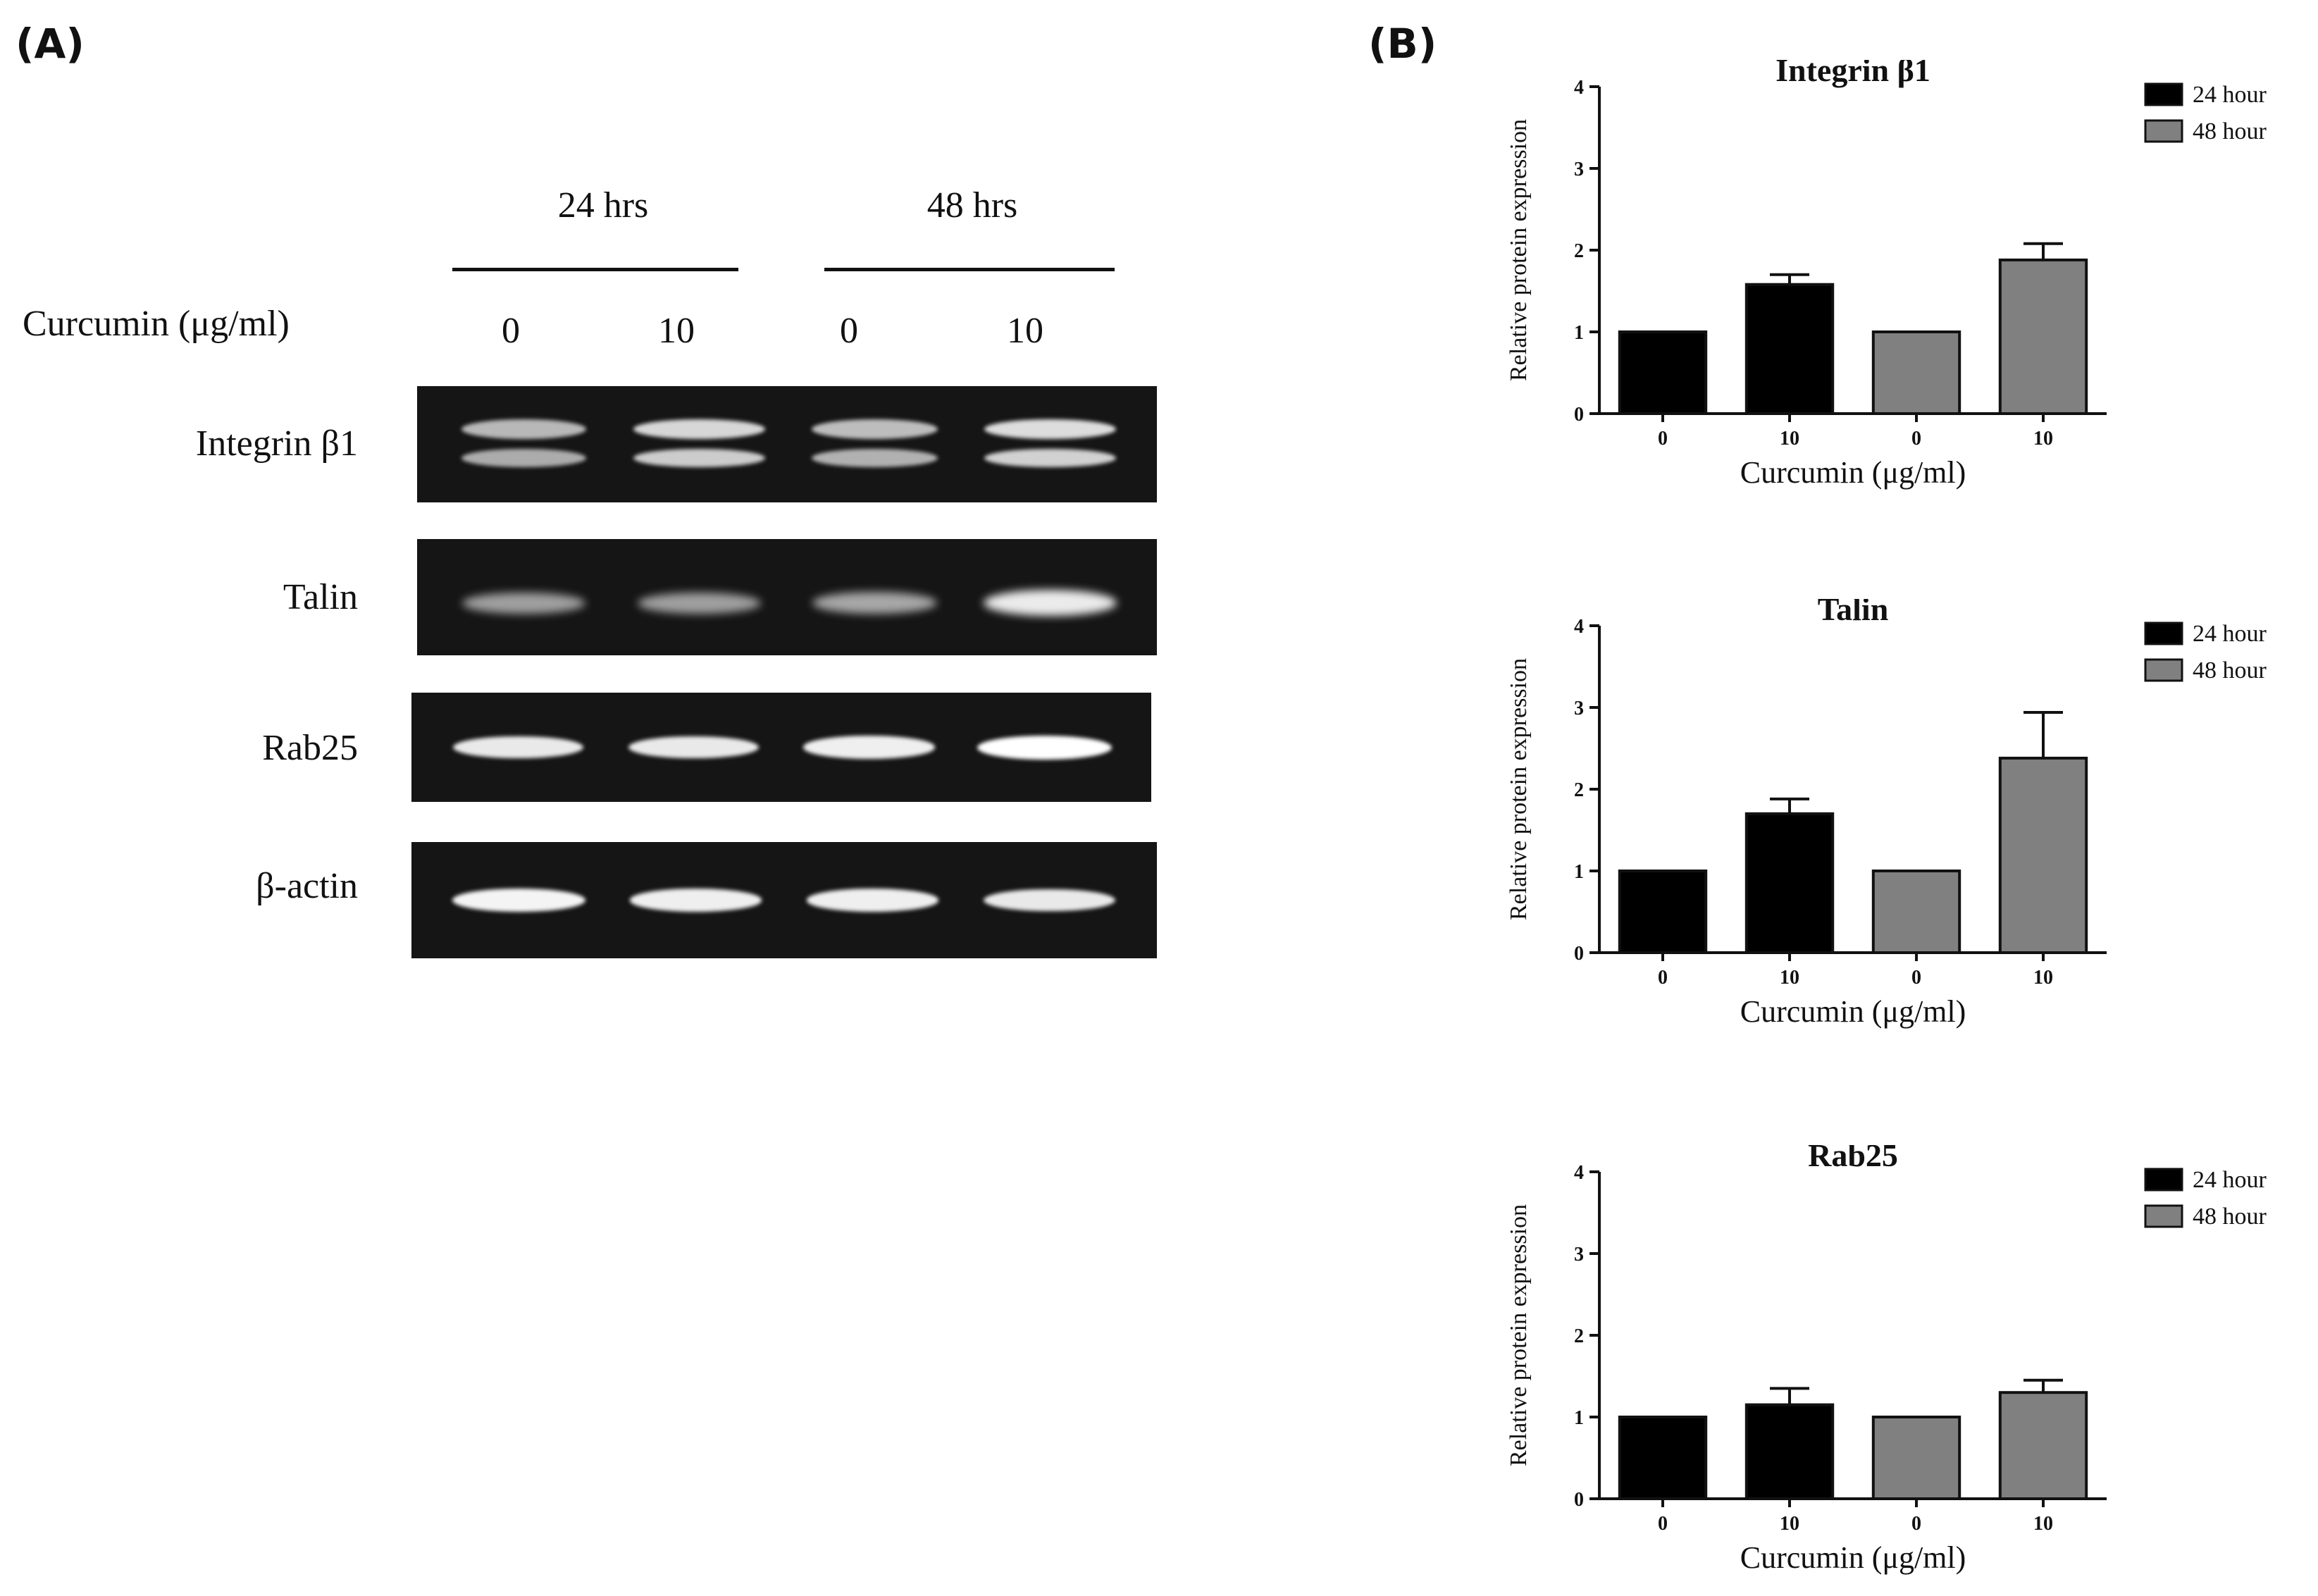 Image resolution: width=2318 pixels, height=1596 pixels. I want to click on blot-integrin-b1, so click(787, 444).